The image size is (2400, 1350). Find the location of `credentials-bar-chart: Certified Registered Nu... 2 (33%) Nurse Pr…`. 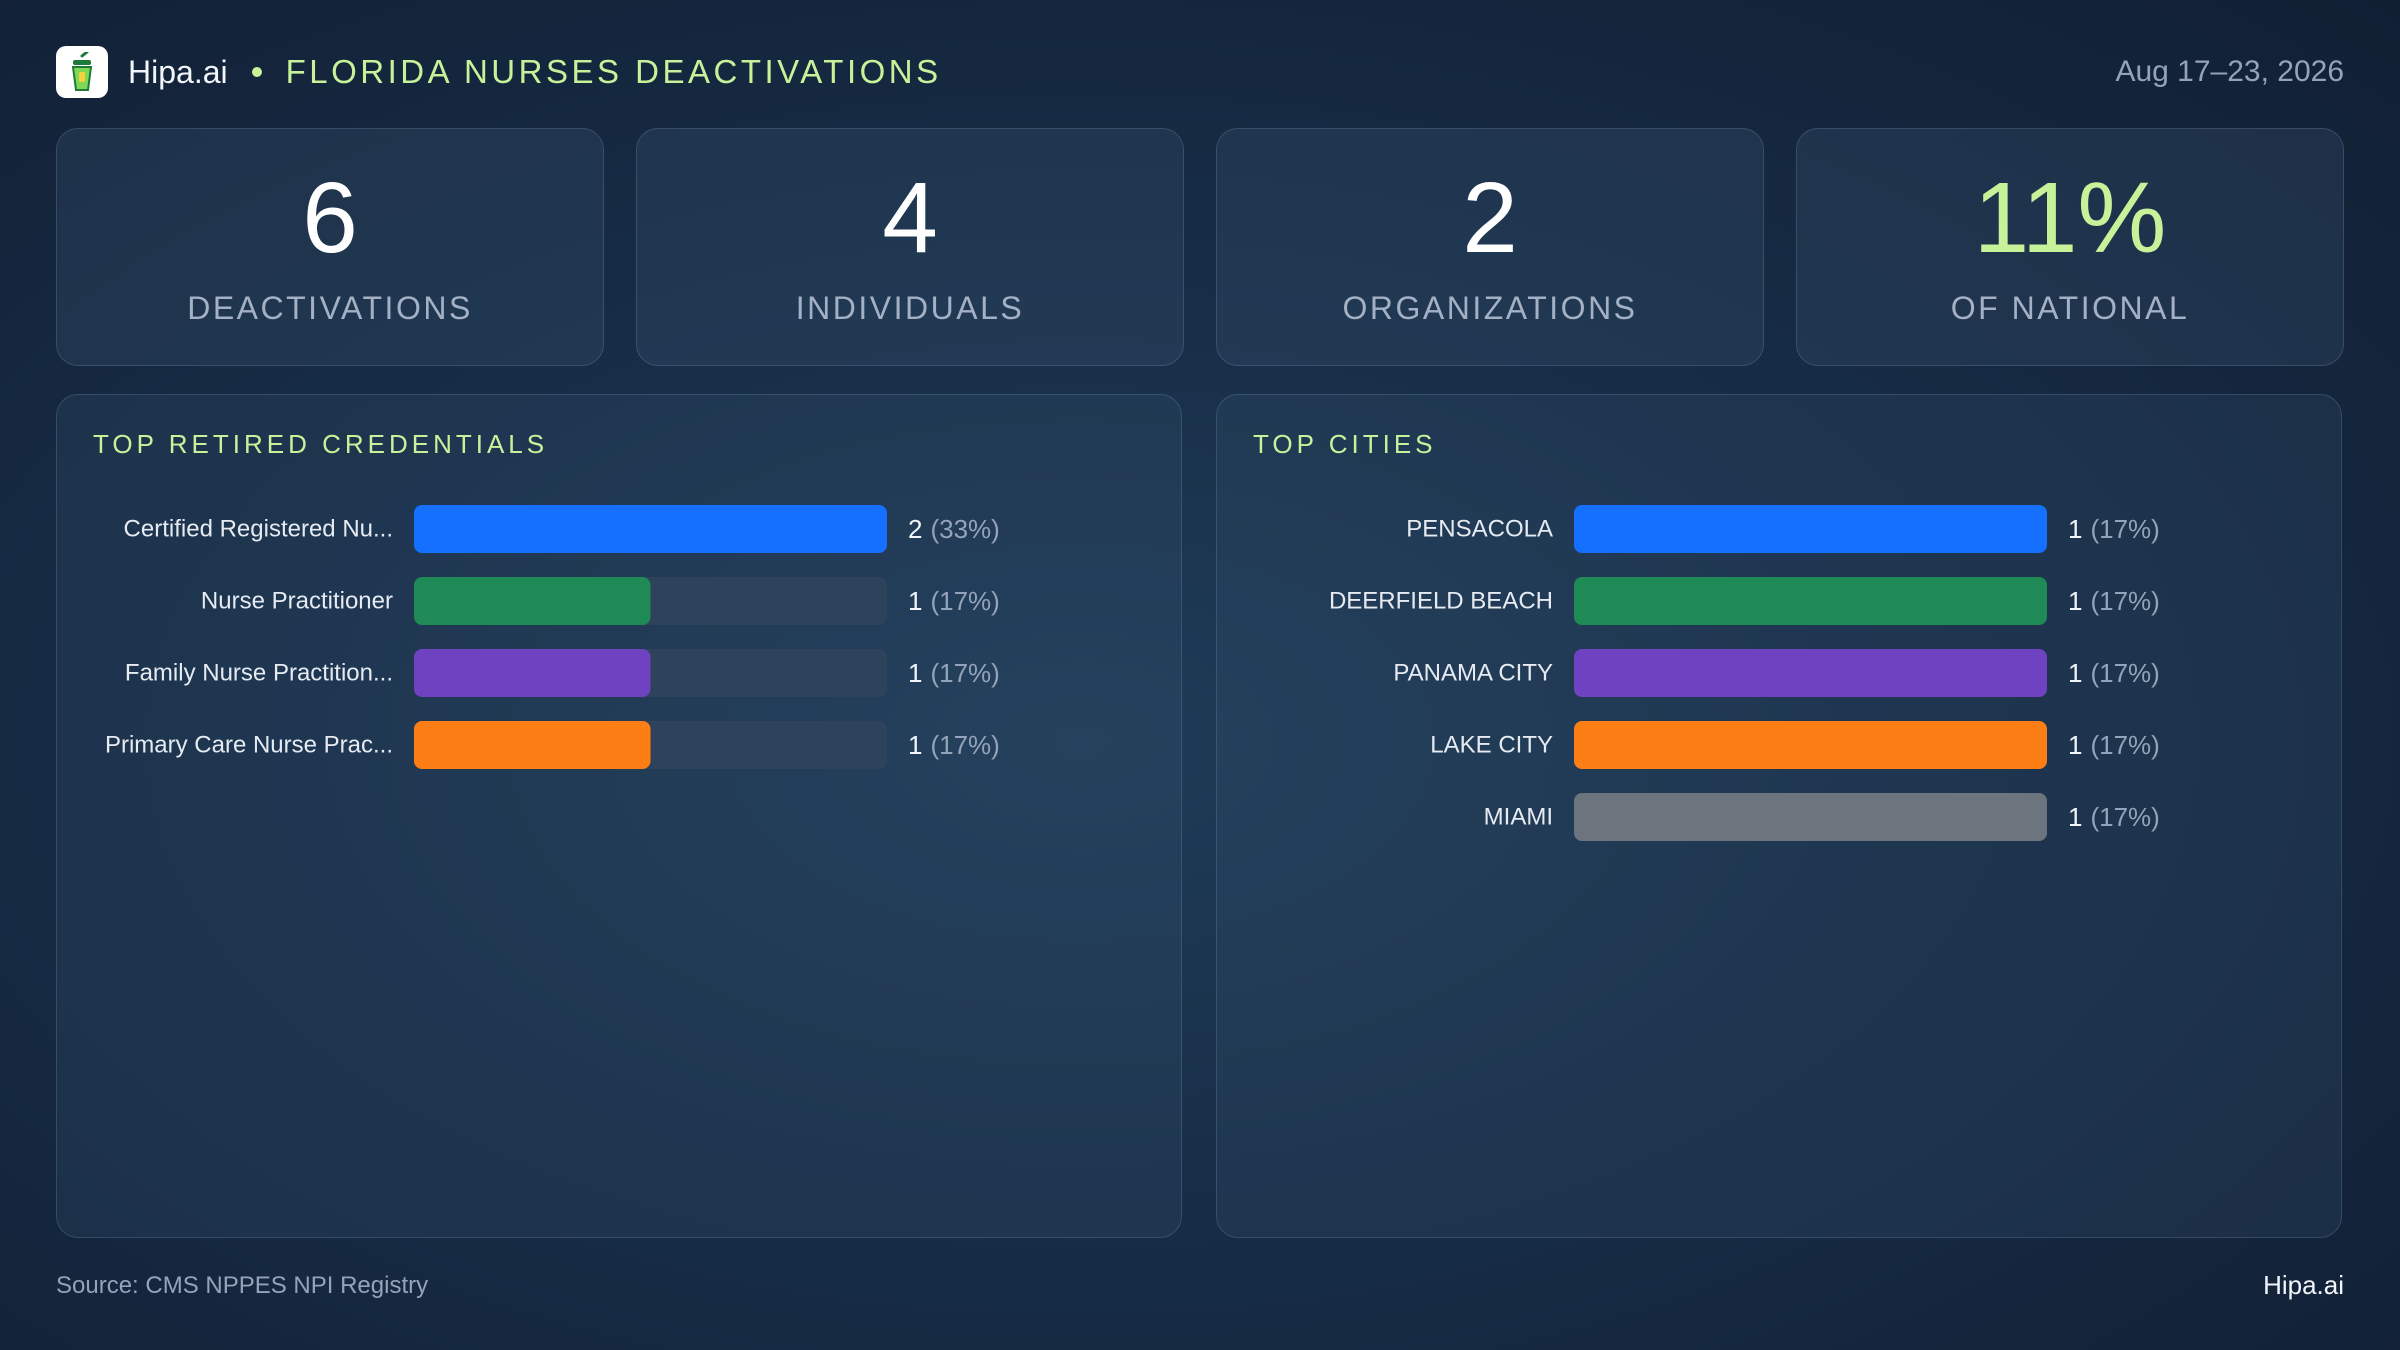

credentials-bar-chart: Certified Registered Nu... 2 (33%) Nurse Pr… is located at coordinates (552, 637).